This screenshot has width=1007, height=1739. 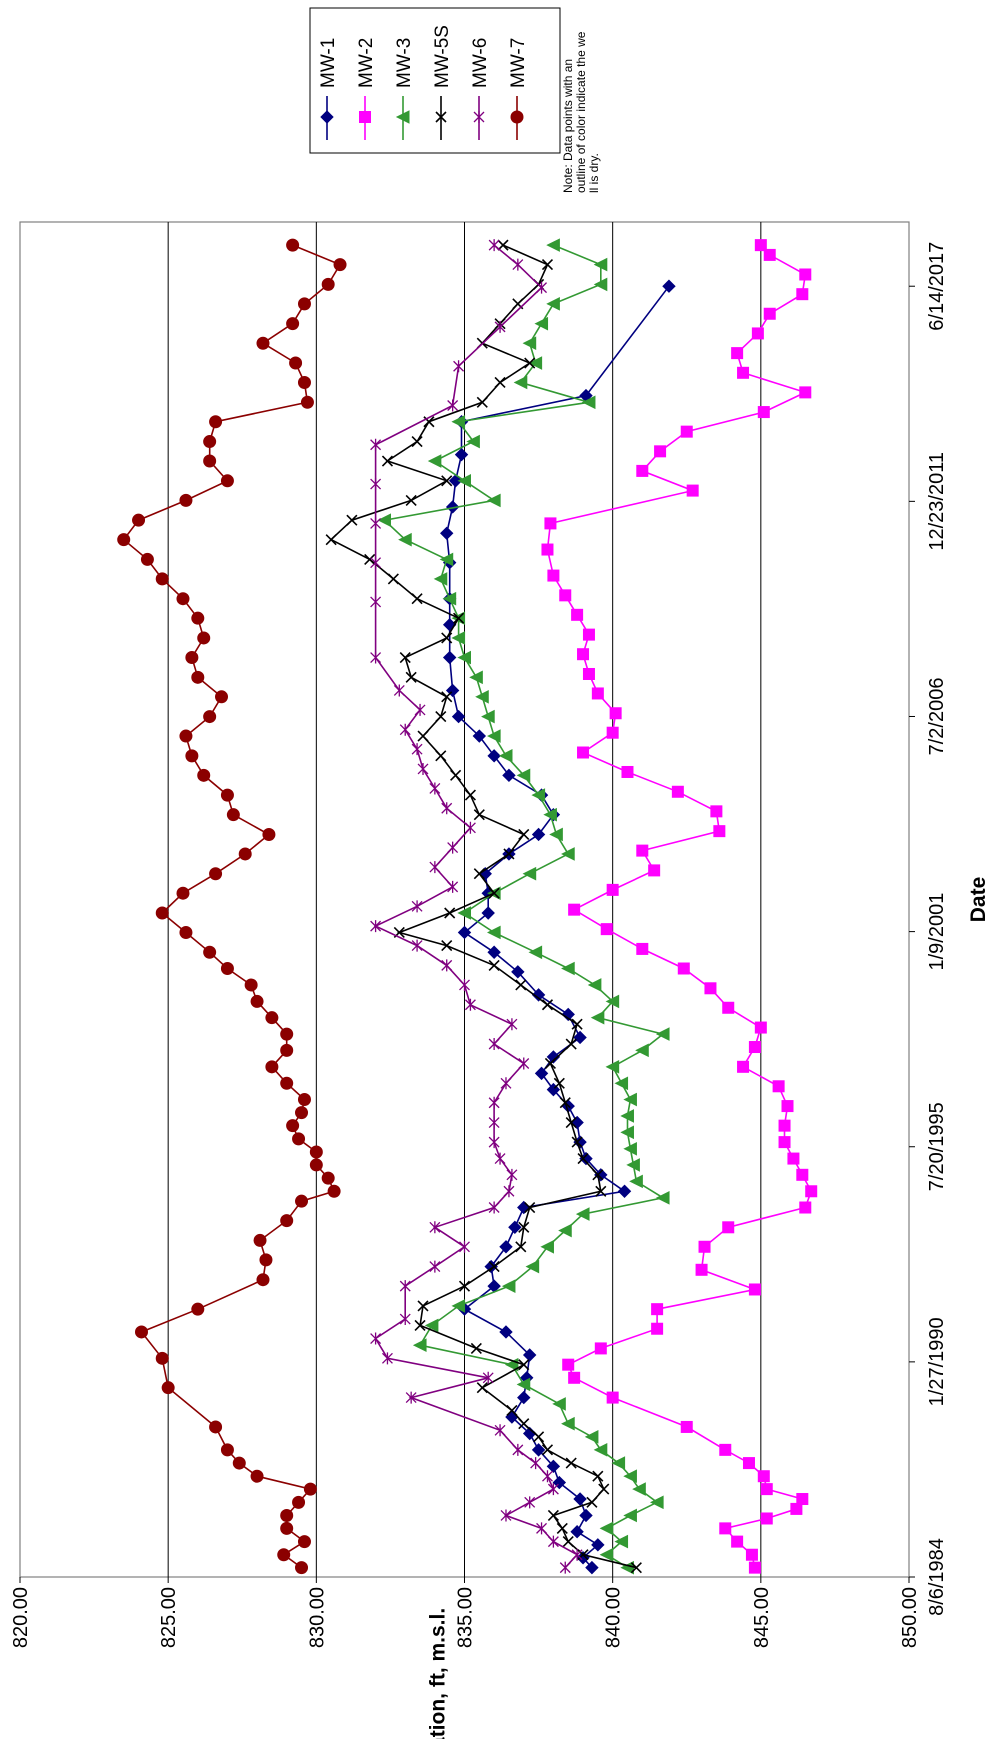 I want to click on legend-item-mw-2: MW-2, so click(x=366, y=89).